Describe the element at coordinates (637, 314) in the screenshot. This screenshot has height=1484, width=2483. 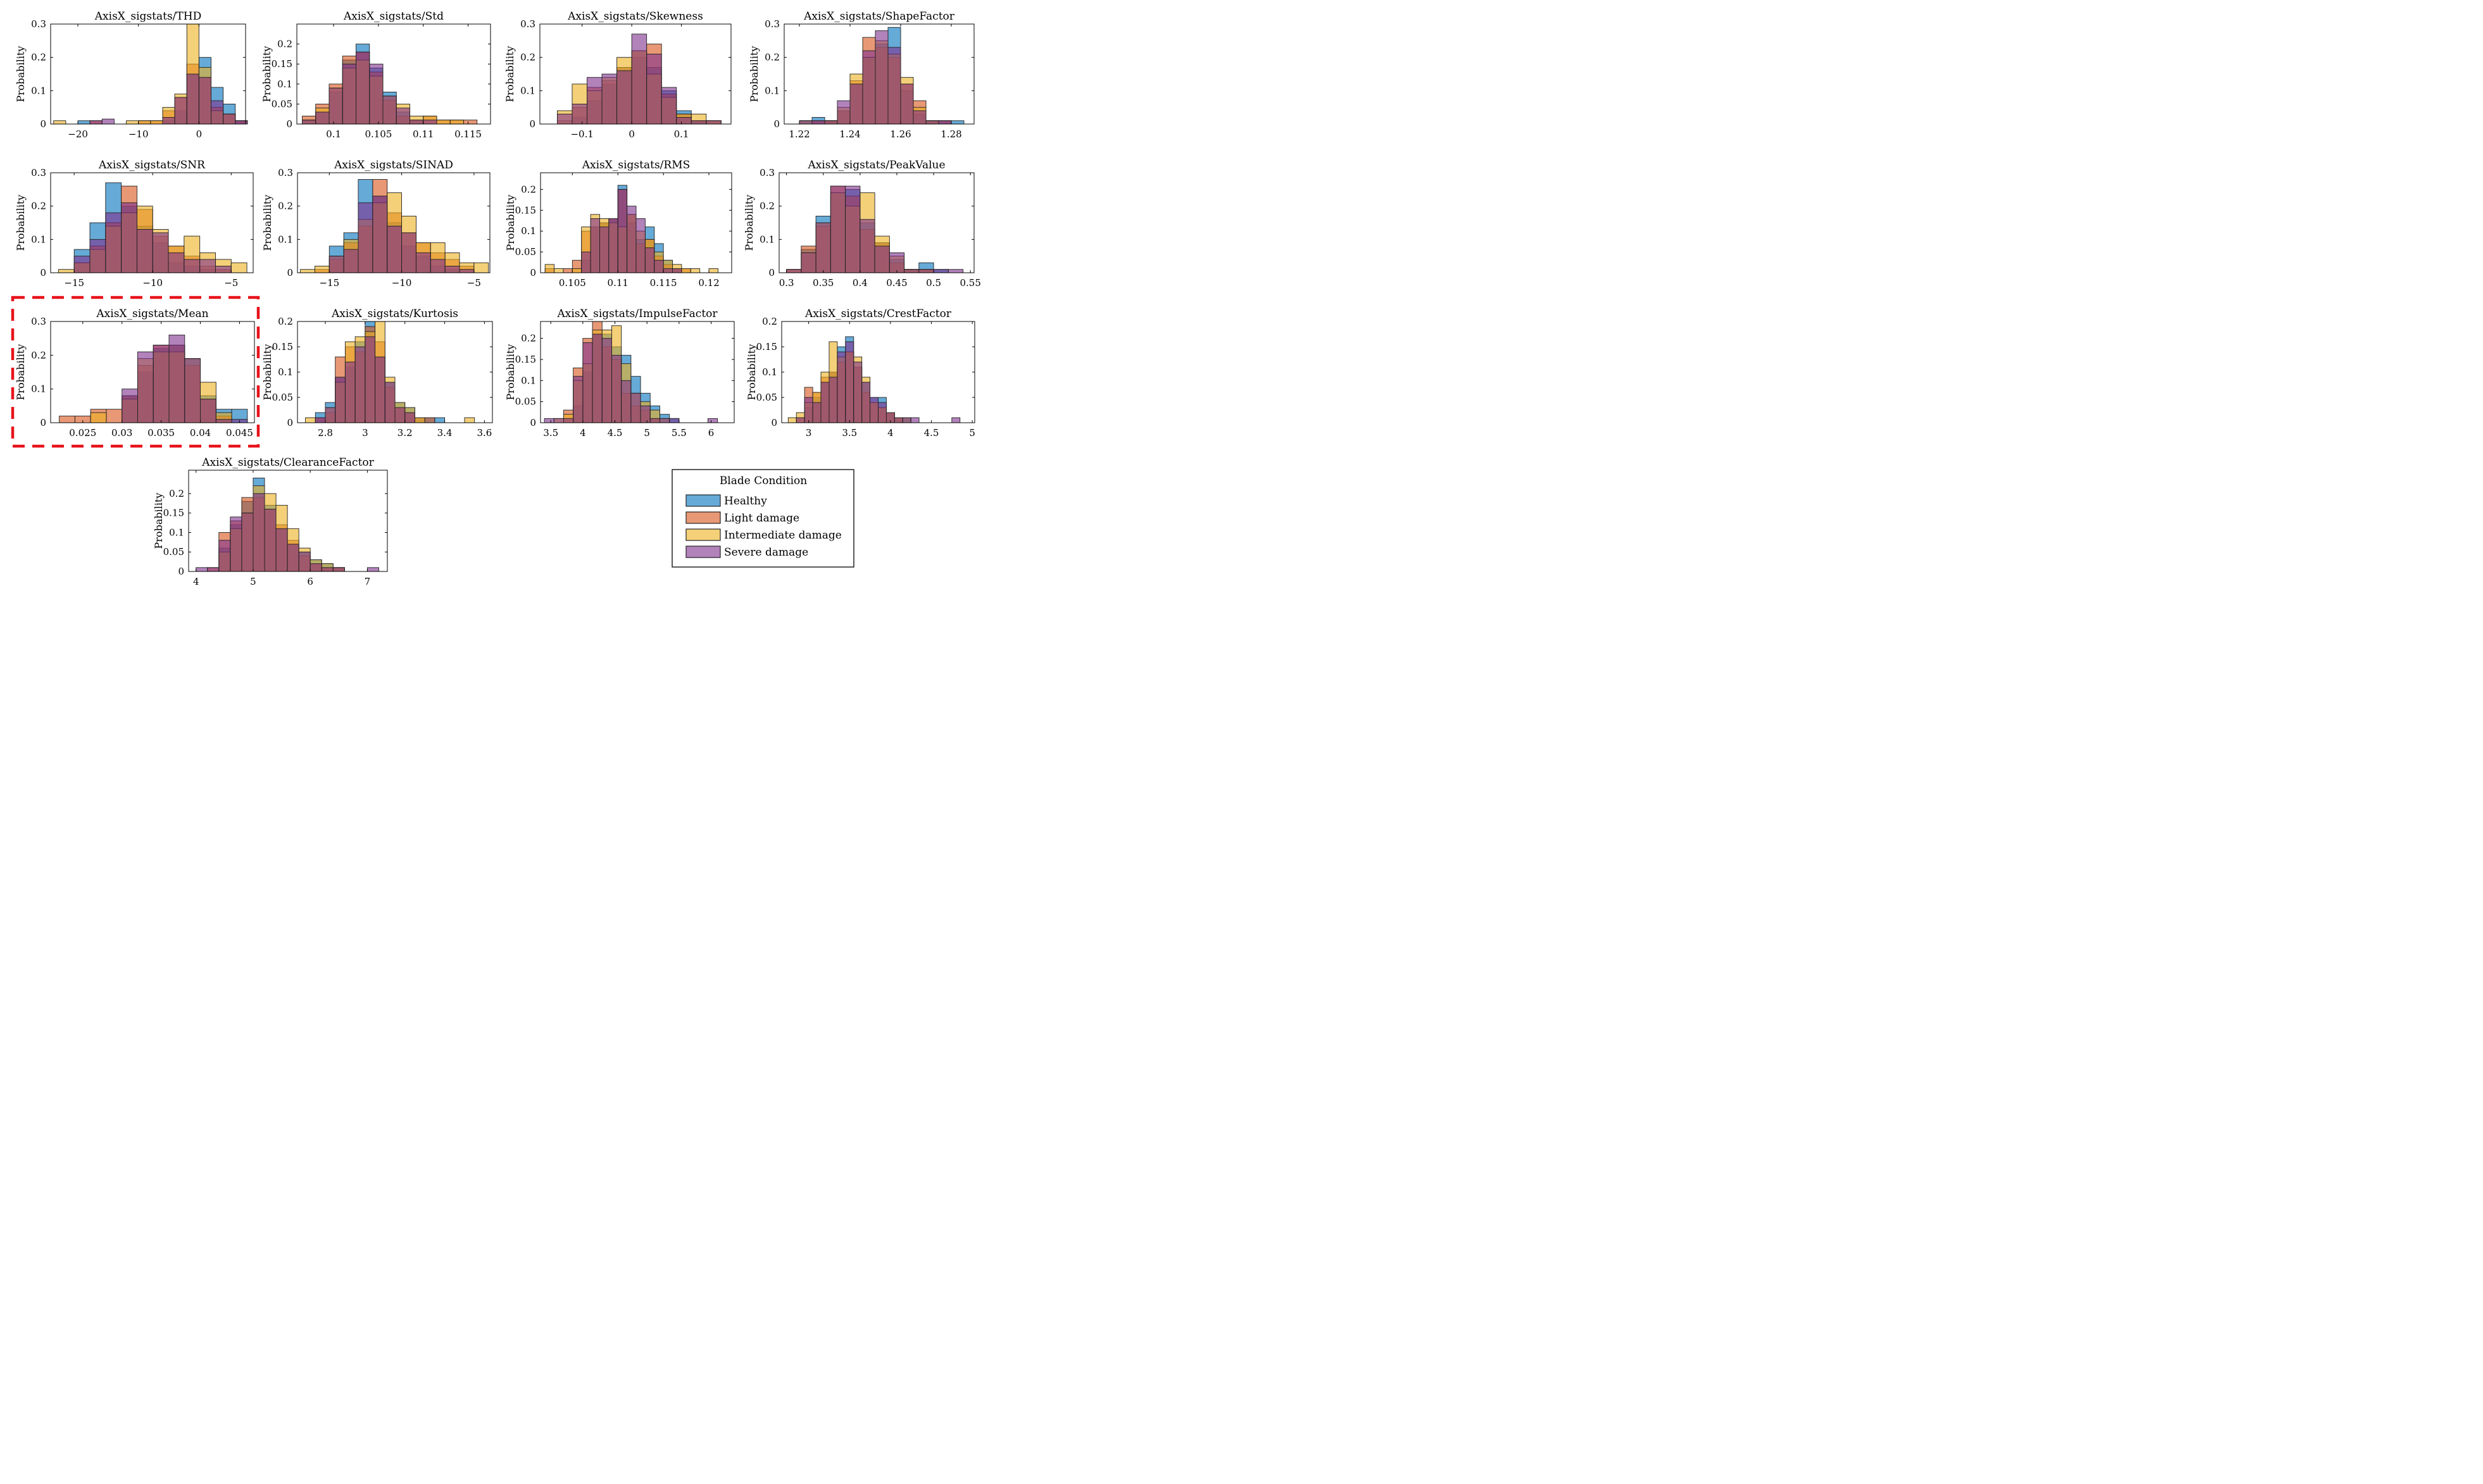
I see `panel-title: AxisX_sigstats/ImpulseFactor` at that location.